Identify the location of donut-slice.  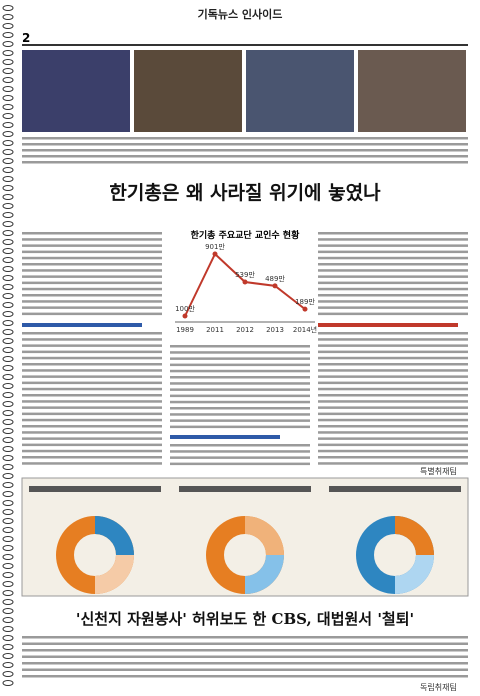
(414, 574).